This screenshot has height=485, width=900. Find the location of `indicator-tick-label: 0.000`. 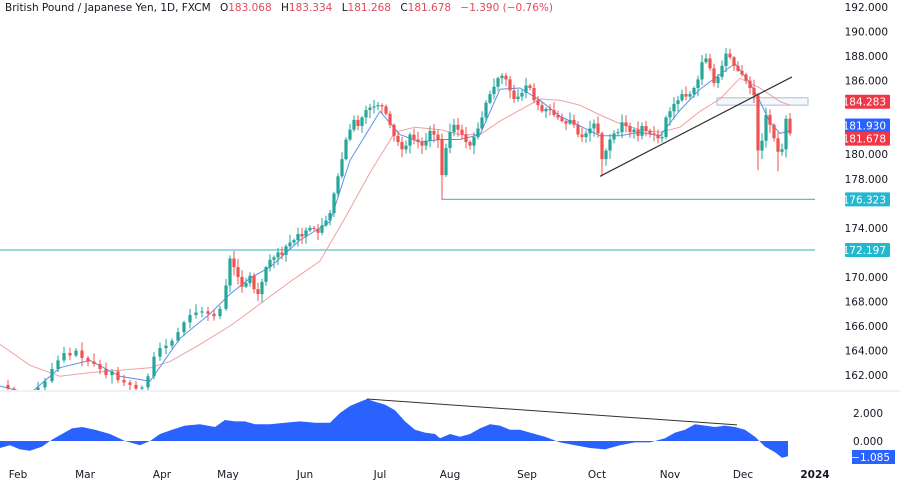

indicator-tick-label: 0.000 is located at coordinates (868, 442).